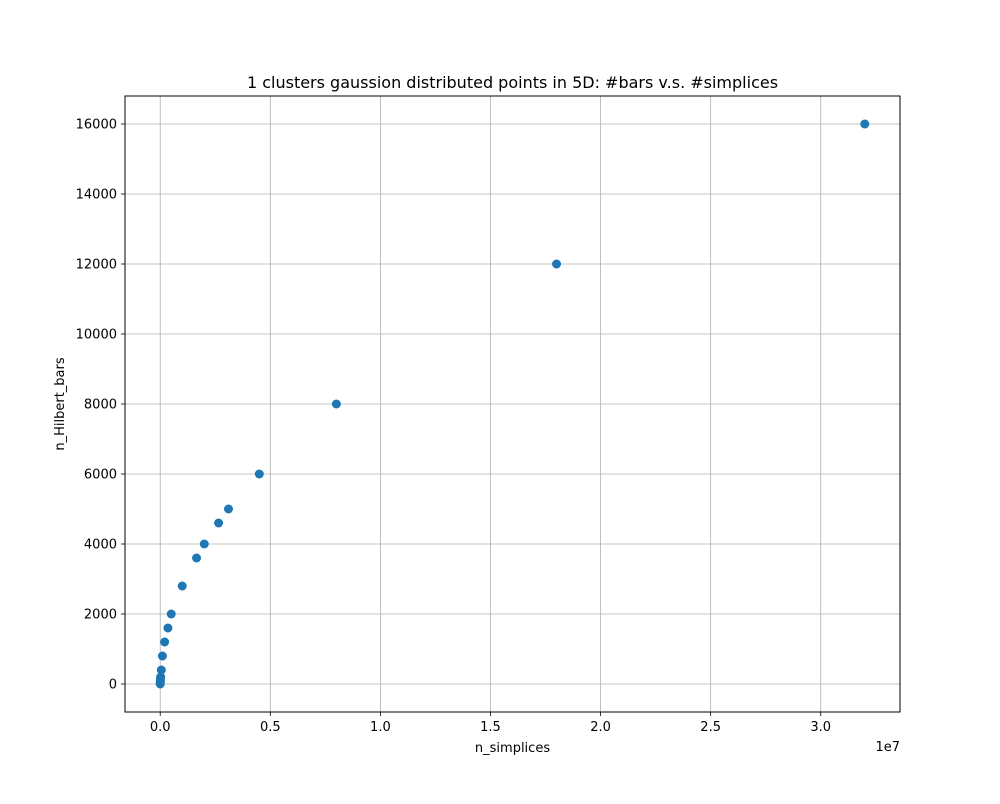  I want to click on y-axis-label: n_Hilbert_bars, so click(60, 403).